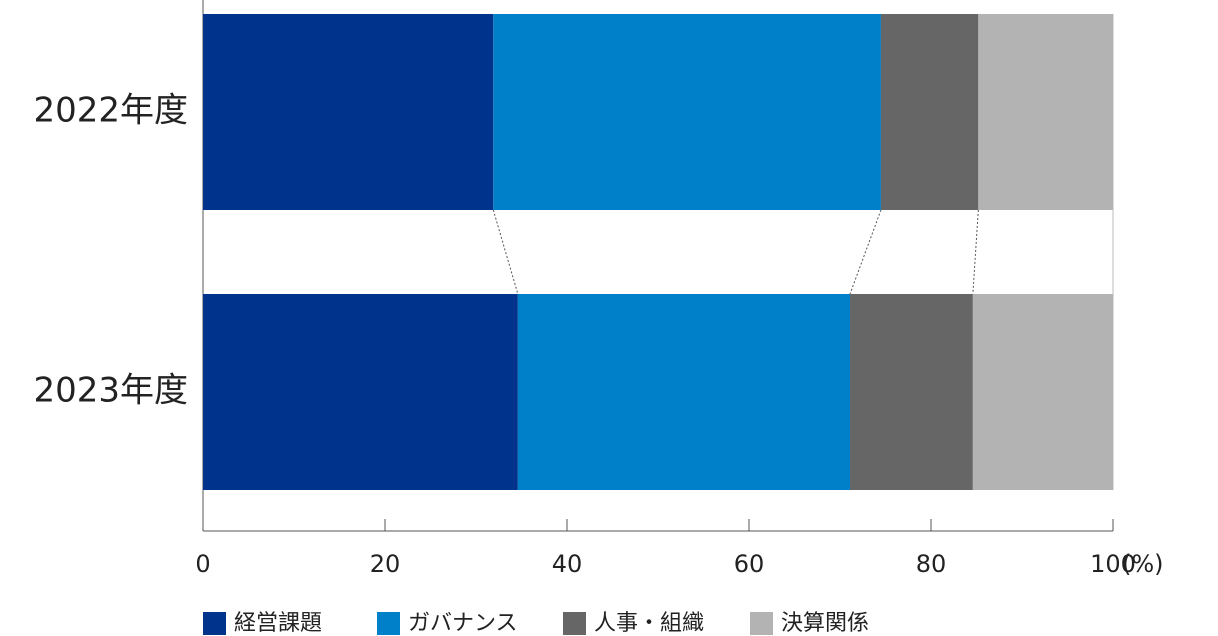 The image size is (1218, 636). Describe the element at coordinates (1113, 564) in the screenshot. I see `x-tick-label: 100` at that location.